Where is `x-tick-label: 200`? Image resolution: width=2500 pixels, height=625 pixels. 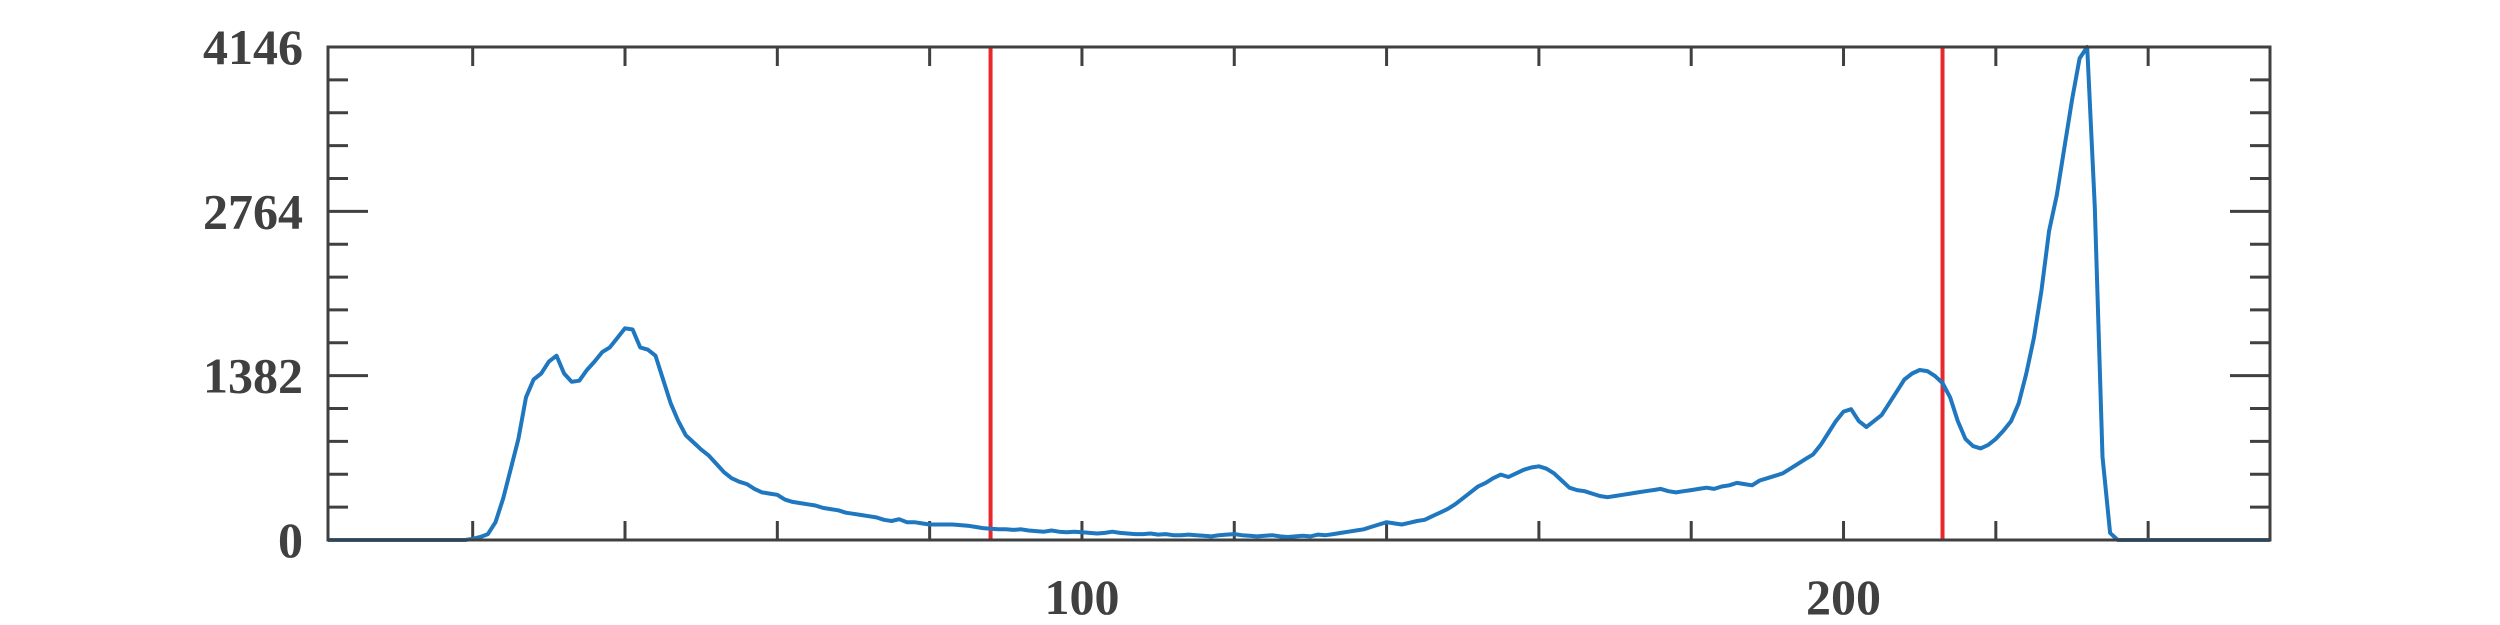
x-tick-label: 200 is located at coordinates (1843, 597).